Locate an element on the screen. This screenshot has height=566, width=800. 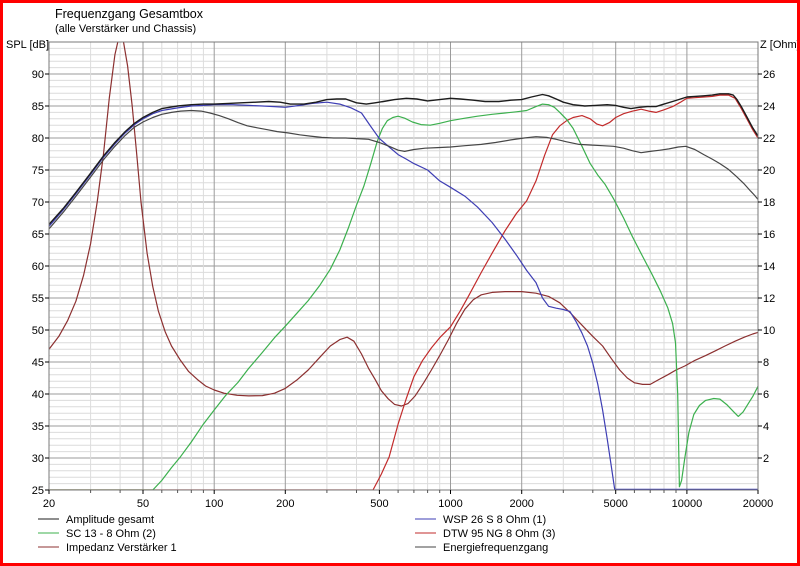
legend-item: SC 13 - 8 Ohm (2) is located at coordinates (97, 534).